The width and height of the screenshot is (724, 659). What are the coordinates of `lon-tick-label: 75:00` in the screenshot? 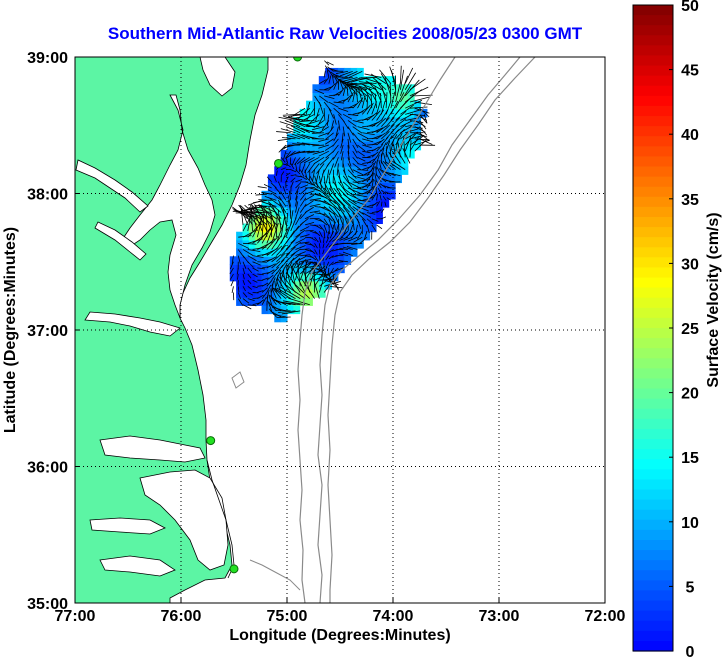 It's located at (287, 616).